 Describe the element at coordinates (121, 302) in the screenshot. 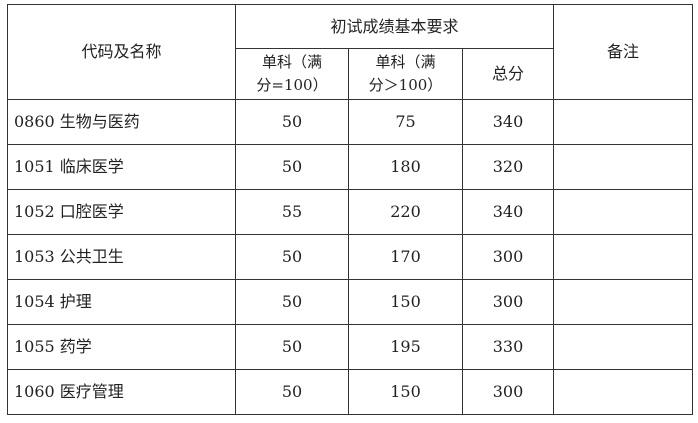

I see `cell-name: 1054 护理` at that location.